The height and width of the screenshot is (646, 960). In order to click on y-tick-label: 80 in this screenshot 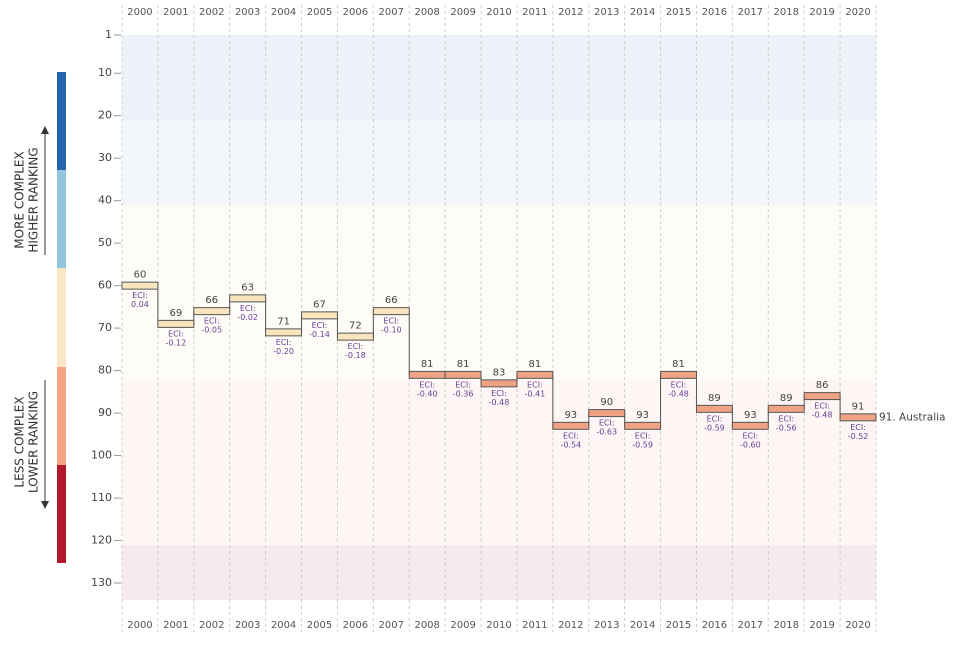, I will do `click(105, 370)`.